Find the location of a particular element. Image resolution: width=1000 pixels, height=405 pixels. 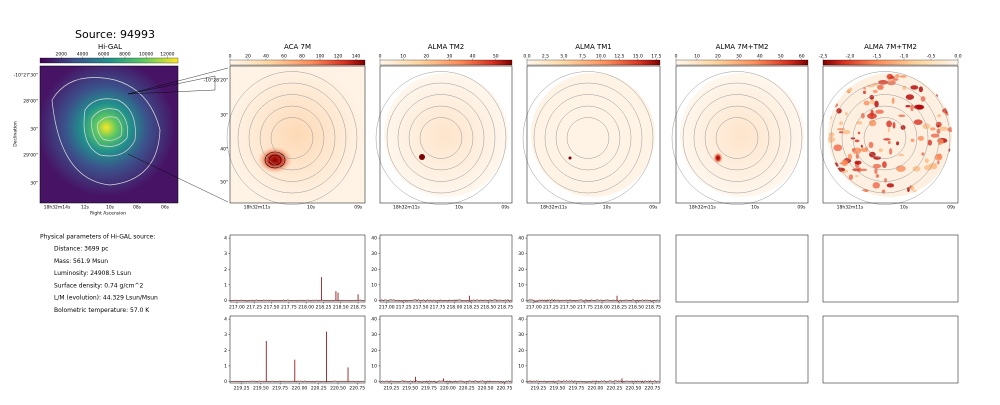

colorbar-tick-label: 140 is located at coordinates (356, 57).